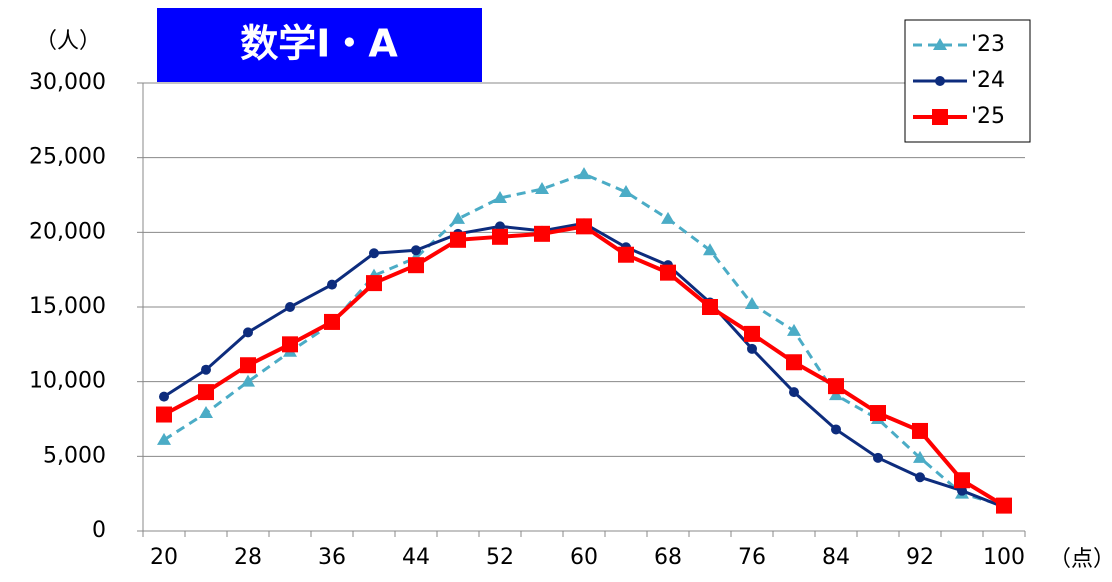 Image resolution: width=1112 pixels, height=582 pixels. I want to click on x-unit: （点）, so click(1080, 559).